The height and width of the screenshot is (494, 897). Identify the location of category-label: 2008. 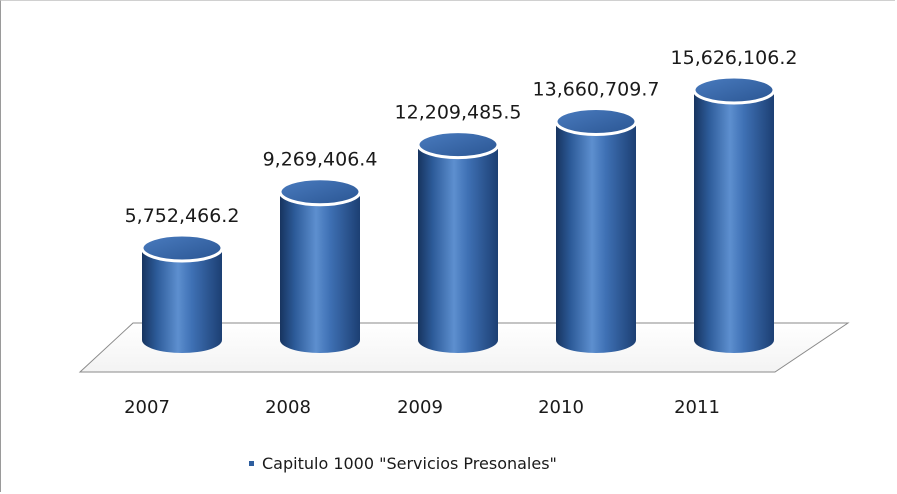
(288, 407).